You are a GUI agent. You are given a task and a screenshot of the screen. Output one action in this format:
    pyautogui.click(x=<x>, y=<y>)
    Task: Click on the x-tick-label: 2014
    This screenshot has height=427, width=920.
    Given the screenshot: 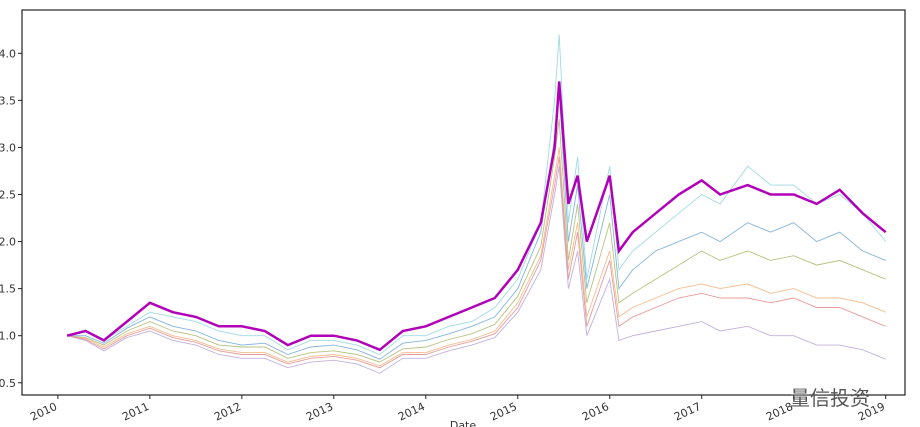 What is the action you would take?
    pyautogui.click(x=411, y=412)
    